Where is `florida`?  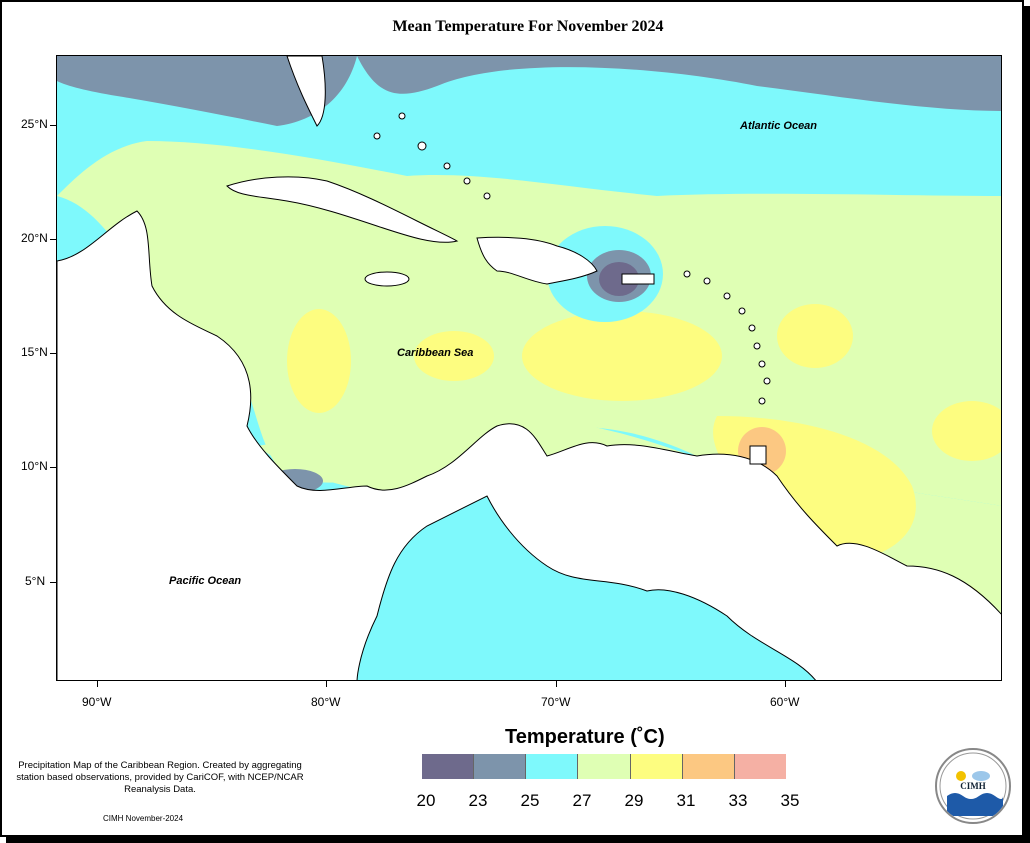
florida is located at coordinates (306, 91).